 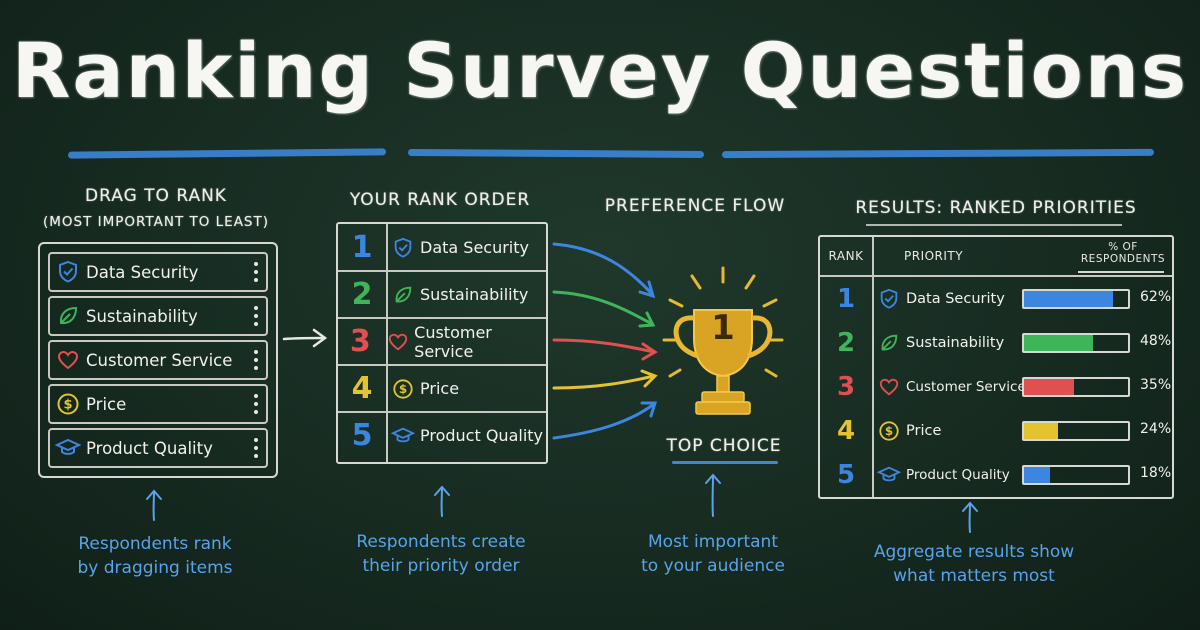 What do you see at coordinates (846, 299) in the screenshot?
I see `rank-number: 1` at bounding box center [846, 299].